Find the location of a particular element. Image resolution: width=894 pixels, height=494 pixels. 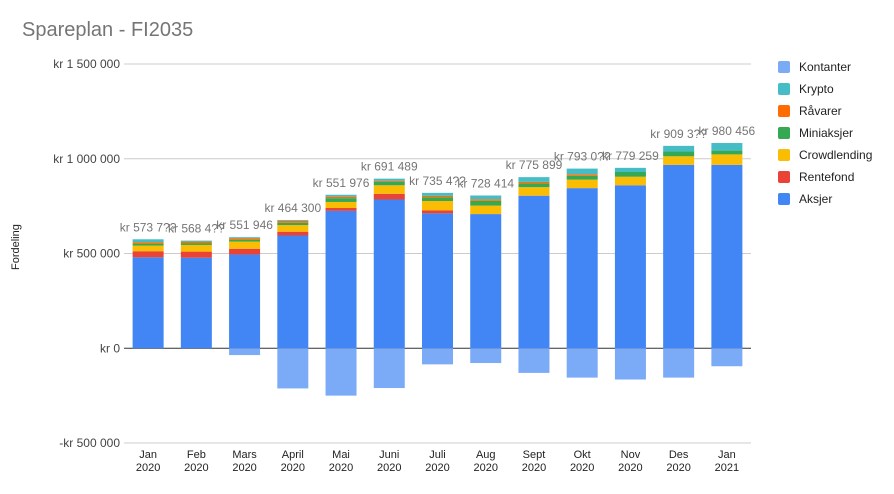

legend-item: Kontanter is located at coordinates (825, 67).